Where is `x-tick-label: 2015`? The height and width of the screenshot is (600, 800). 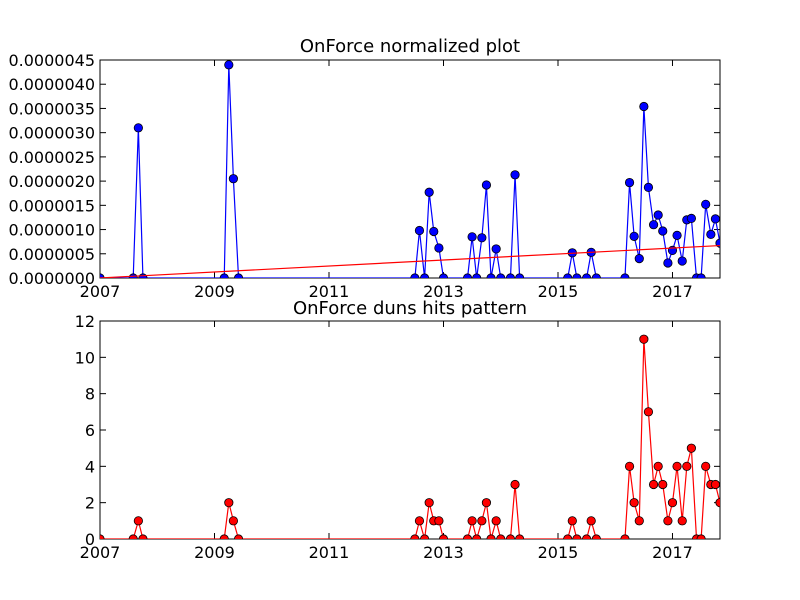
x-tick-label: 2015 is located at coordinates (558, 291).